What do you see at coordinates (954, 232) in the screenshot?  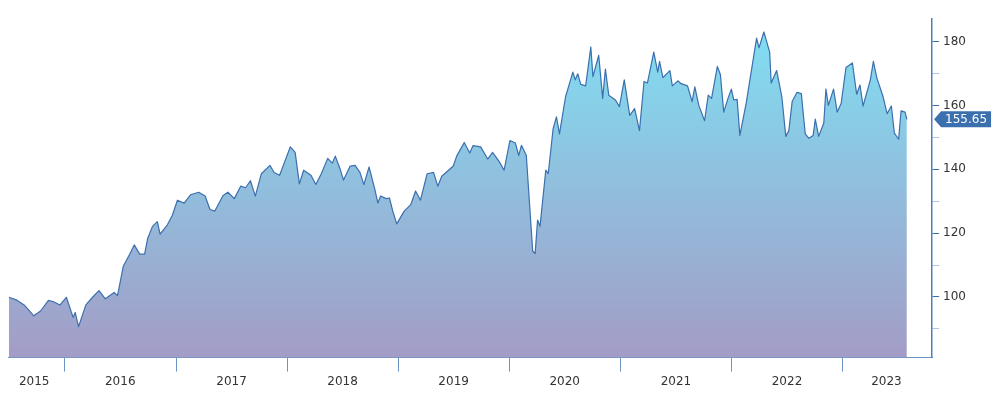 I see `y-tick-label: 120` at bounding box center [954, 232].